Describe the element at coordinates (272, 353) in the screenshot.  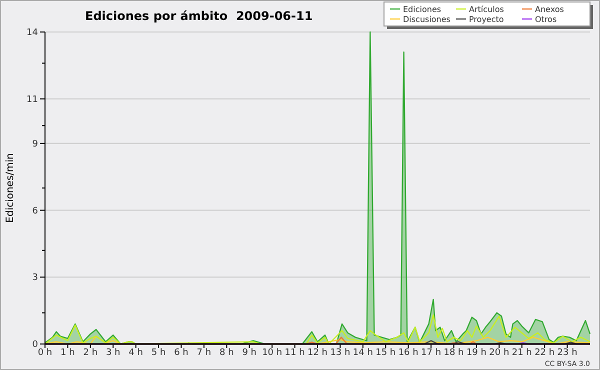
I see `x-tick-label: 10 h` at that location.